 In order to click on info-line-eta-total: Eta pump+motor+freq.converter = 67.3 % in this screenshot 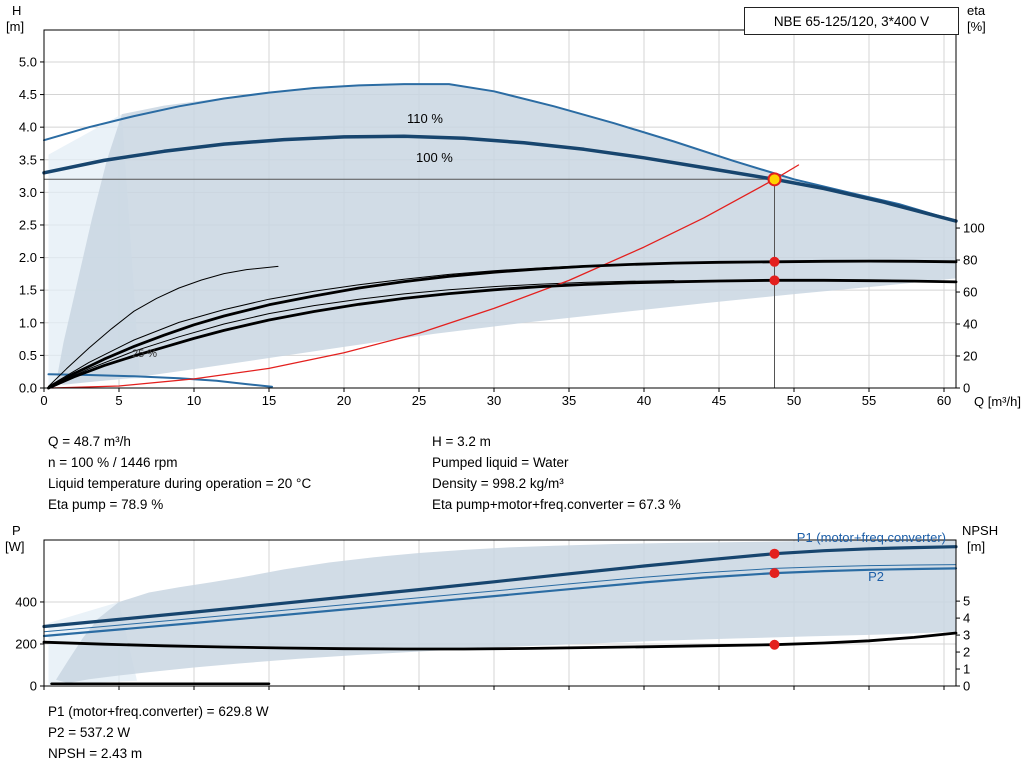, I will do `click(556, 504)`.